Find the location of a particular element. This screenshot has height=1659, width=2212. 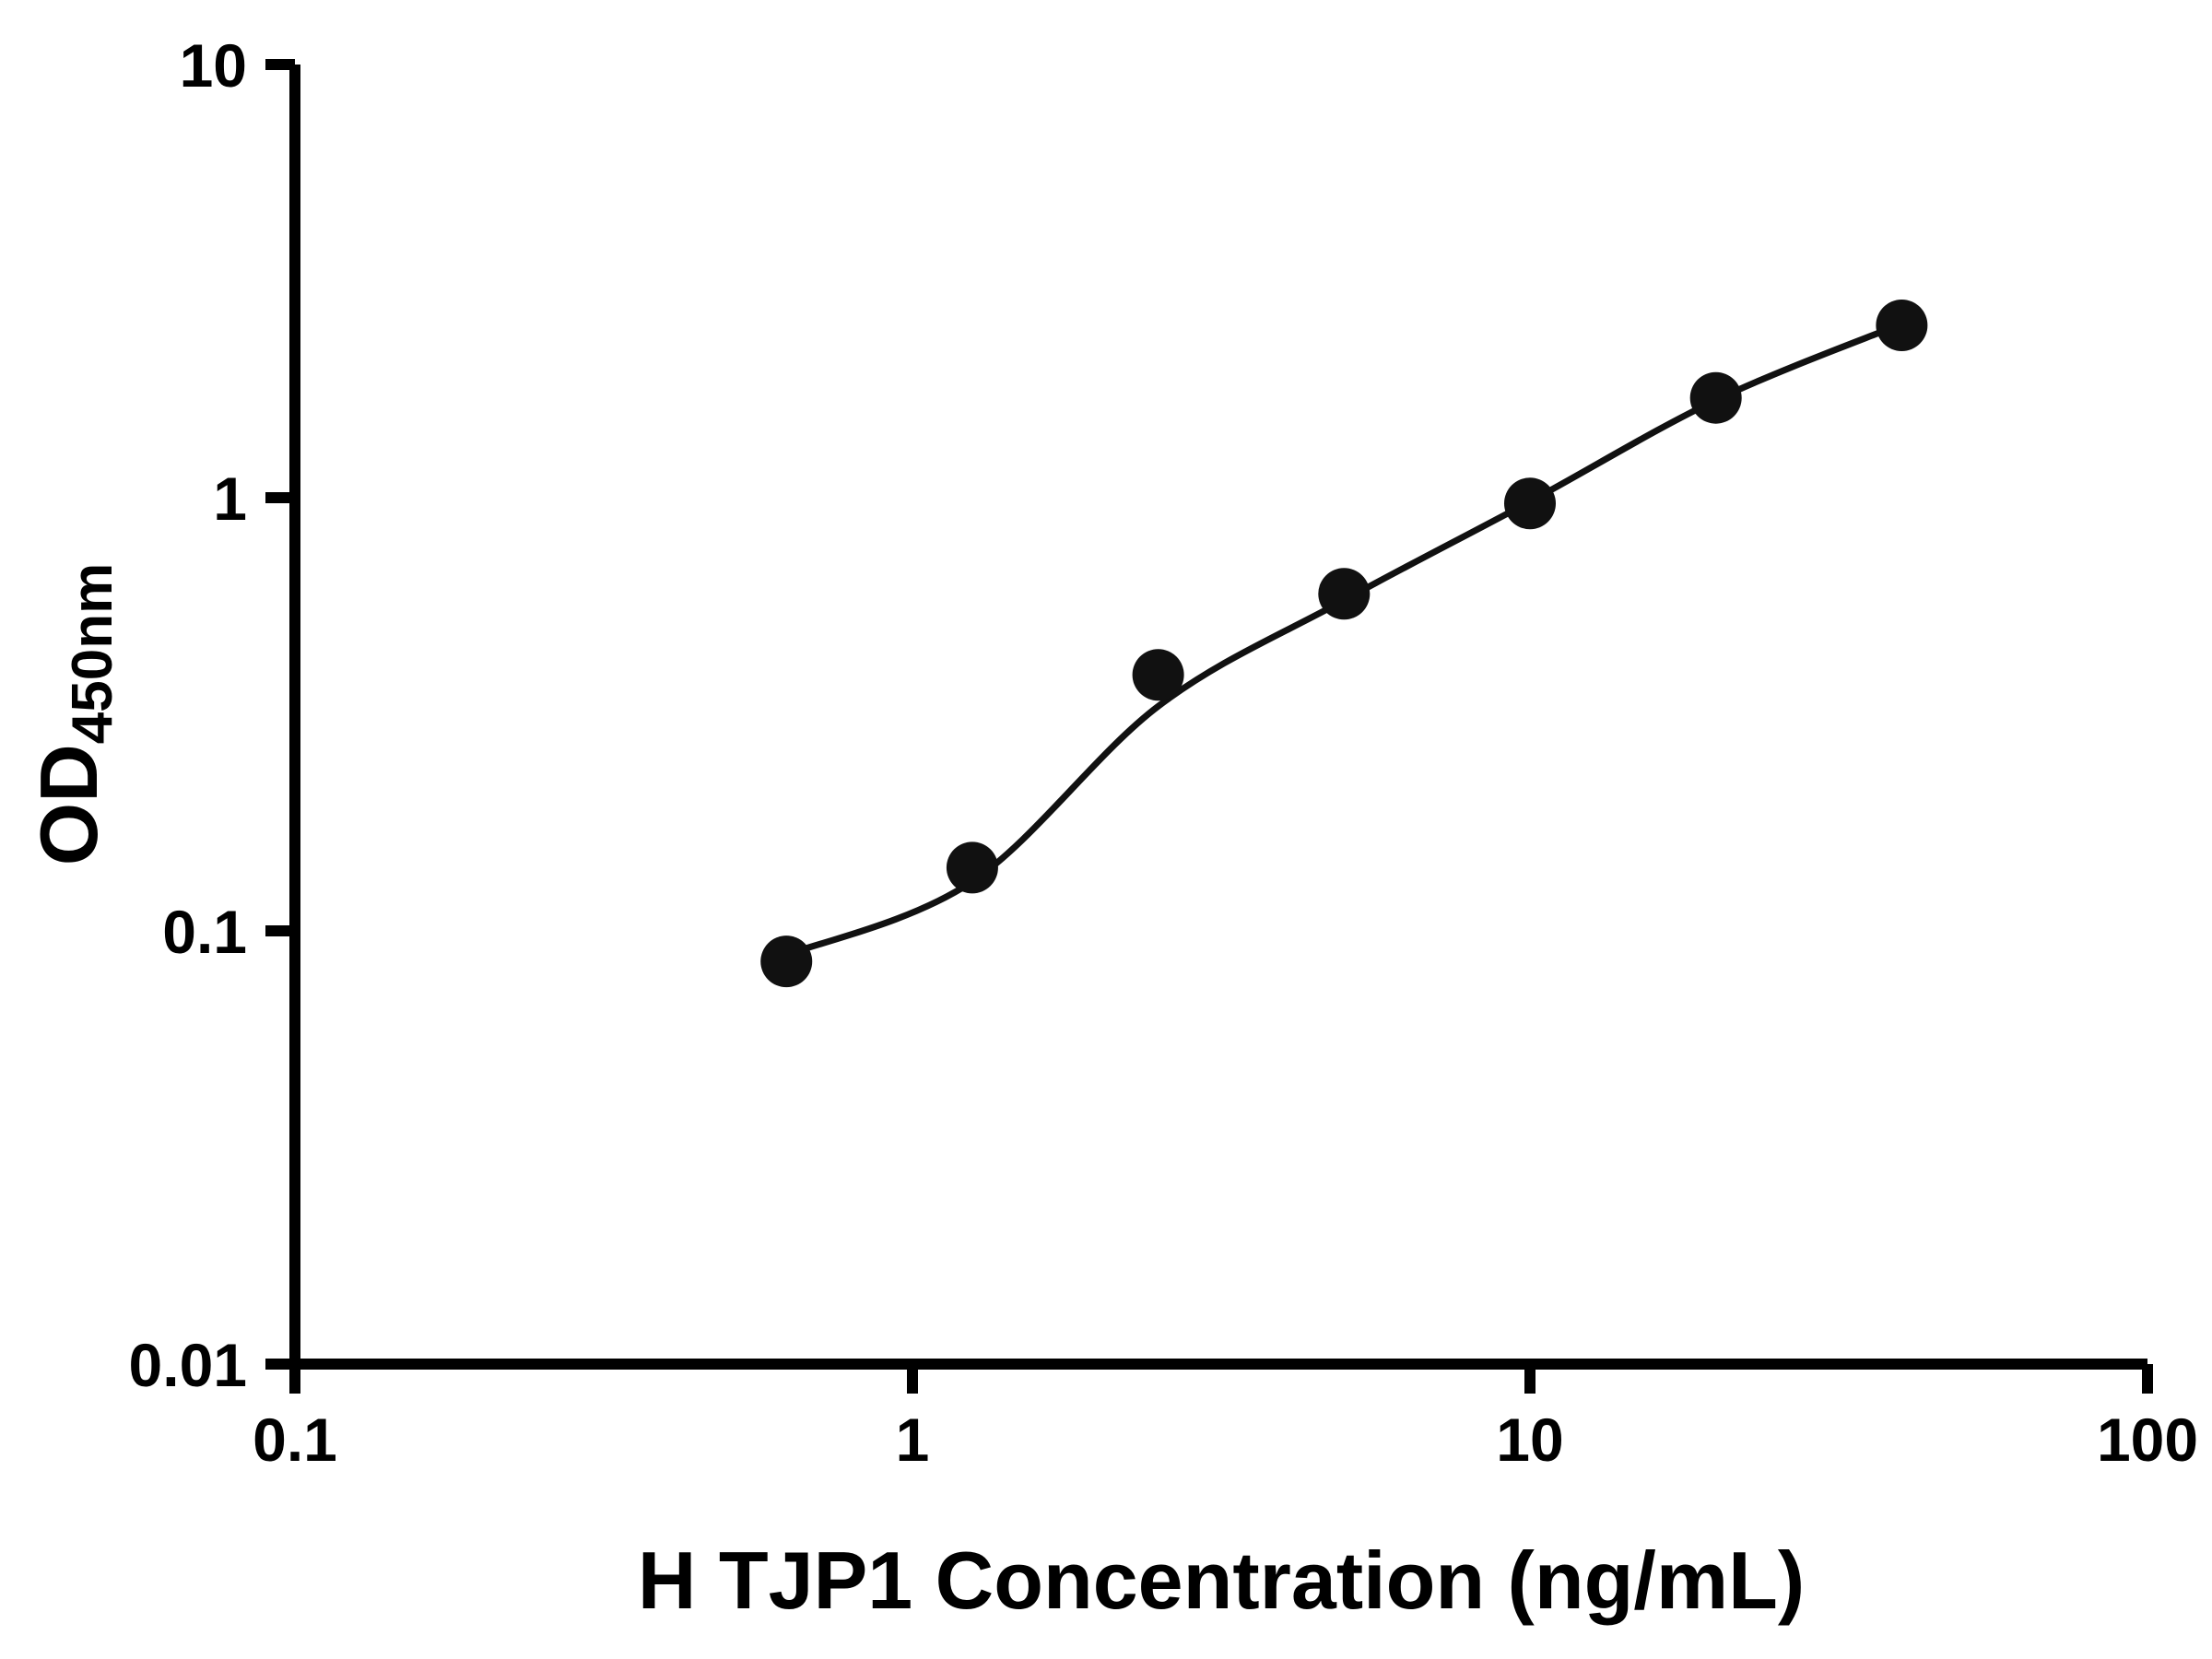

x-tick-label: 0.1 is located at coordinates (295, 1440).